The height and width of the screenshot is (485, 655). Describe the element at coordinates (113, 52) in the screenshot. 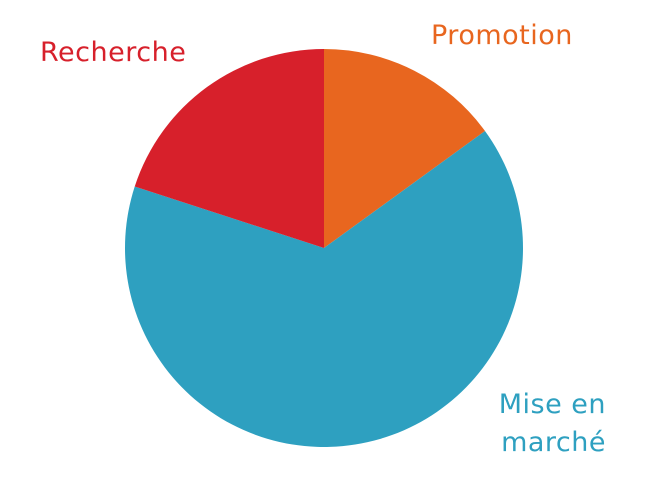

I see `slice-label-recherche: Recherche` at that location.